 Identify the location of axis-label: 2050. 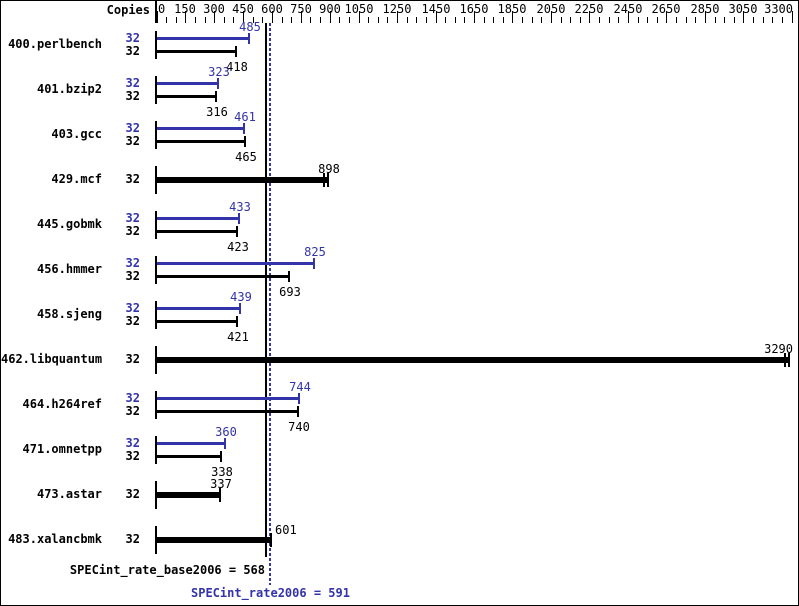
(551, 9).